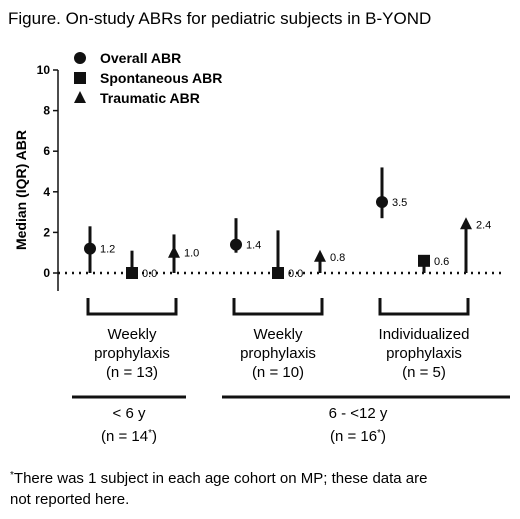 This screenshot has width=520, height=519. What do you see at coordinates (278, 372) in the screenshot?
I see `group-label-line: (n = 10)` at bounding box center [278, 372].